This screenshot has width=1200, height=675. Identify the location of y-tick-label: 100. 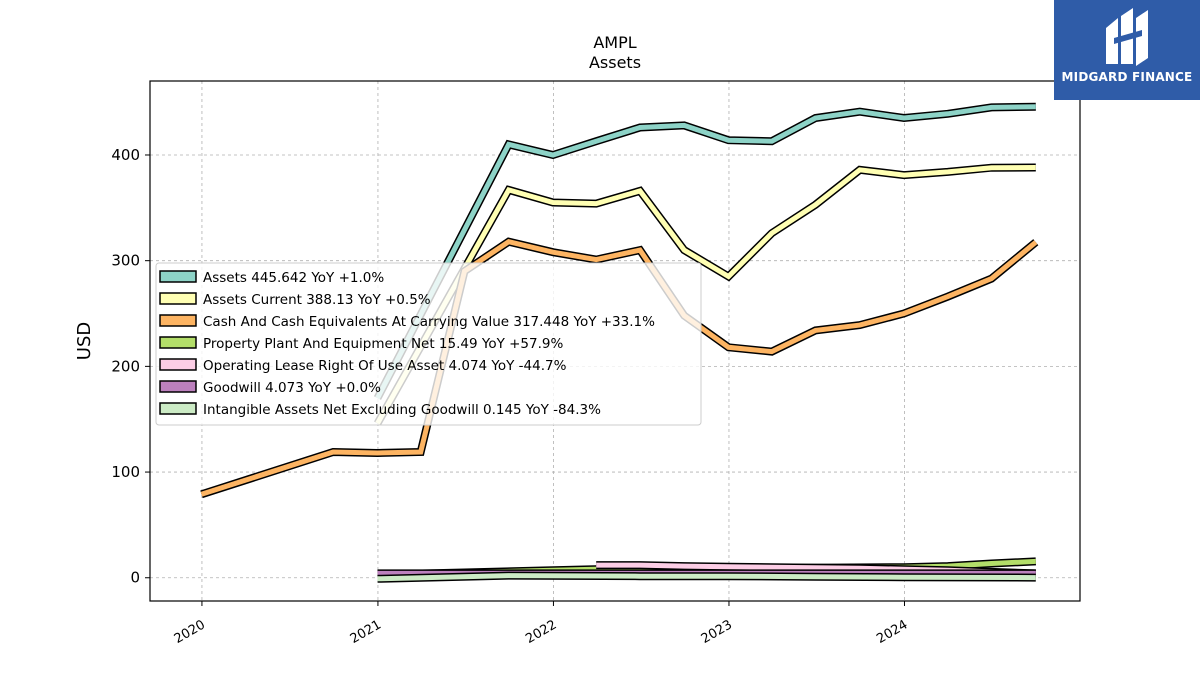
(125, 472).